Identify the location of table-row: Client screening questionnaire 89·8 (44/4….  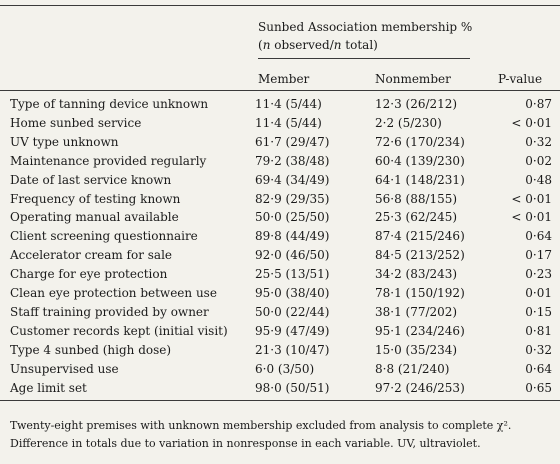
(281, 236).